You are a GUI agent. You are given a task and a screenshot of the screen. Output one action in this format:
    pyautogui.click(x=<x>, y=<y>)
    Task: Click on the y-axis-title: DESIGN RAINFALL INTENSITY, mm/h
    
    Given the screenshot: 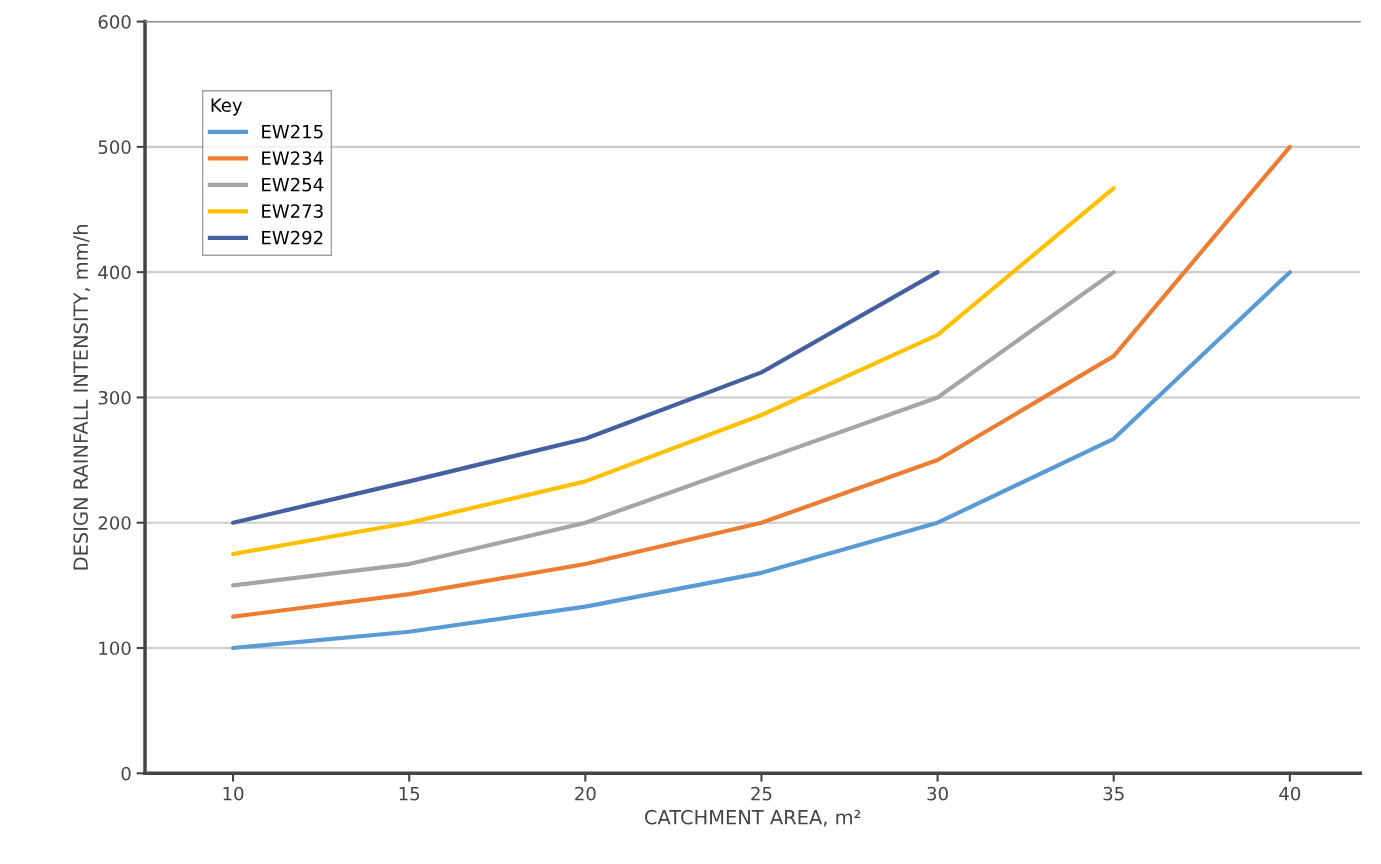 What is the action you would take?
    pyautogui.click(x=81, y=397)
    